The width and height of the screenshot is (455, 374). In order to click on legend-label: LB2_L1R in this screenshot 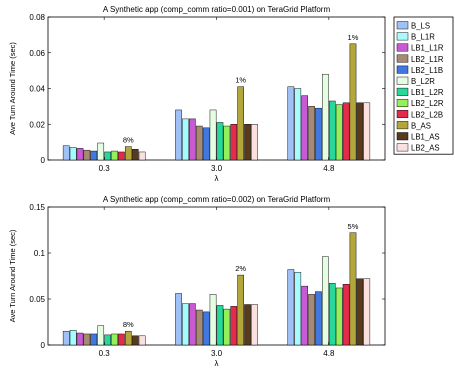, I will do `click(427, 59)`.